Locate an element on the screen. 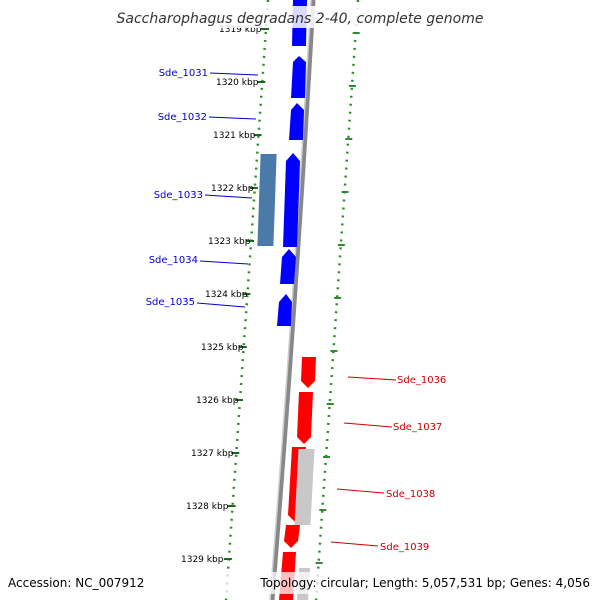 Image resolution: width=600 pixels, height=600 pixels. gene-sde-1036-arrow is located at coordinates (308, 372).